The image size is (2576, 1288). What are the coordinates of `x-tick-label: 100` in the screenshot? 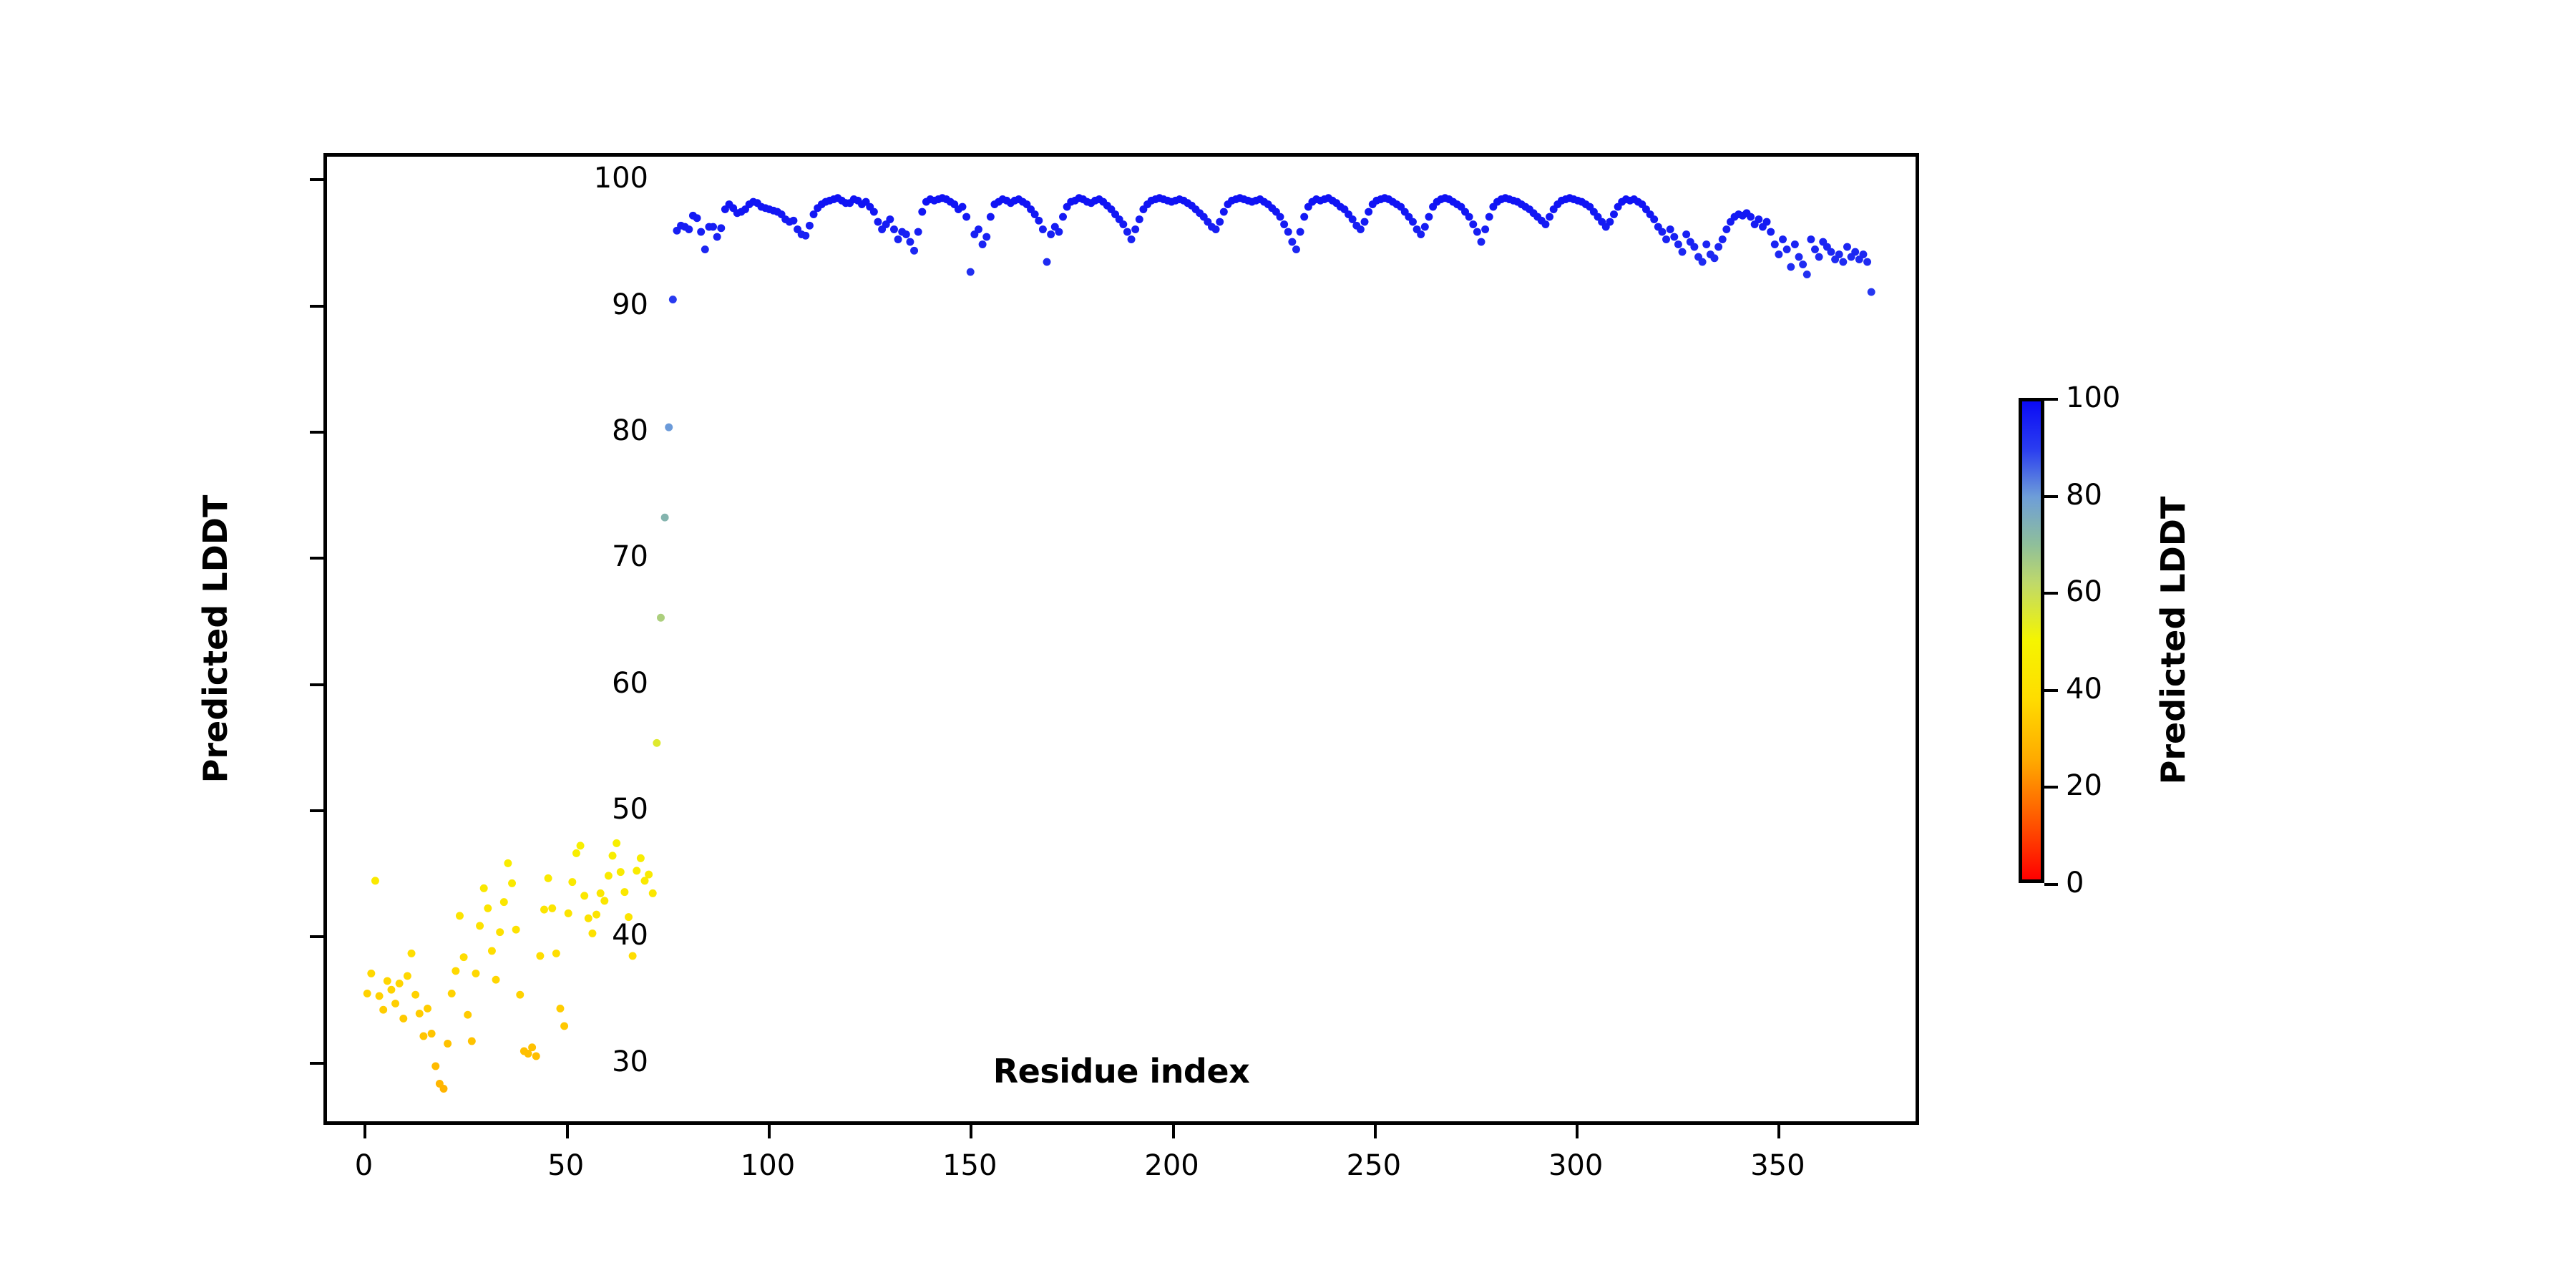 It's located at (768, 1165).